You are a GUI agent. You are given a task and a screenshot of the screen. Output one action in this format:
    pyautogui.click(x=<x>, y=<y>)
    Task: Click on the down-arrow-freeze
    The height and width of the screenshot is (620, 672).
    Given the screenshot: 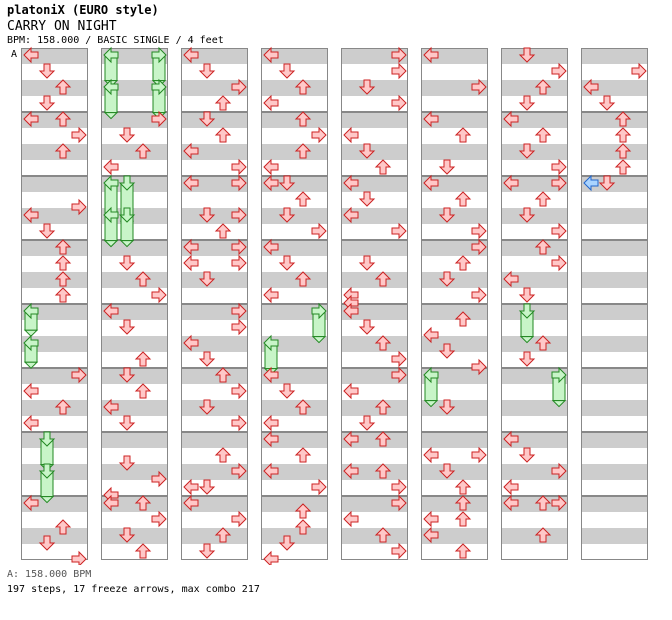 What is the action you would take?
    pyautogui.click(x=127, y=183)
    